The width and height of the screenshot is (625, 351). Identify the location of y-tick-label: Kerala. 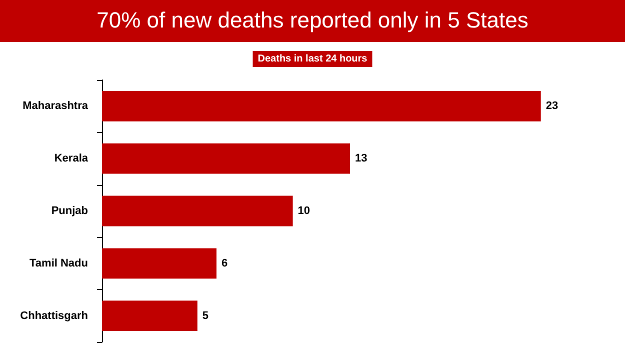
(71, 158).